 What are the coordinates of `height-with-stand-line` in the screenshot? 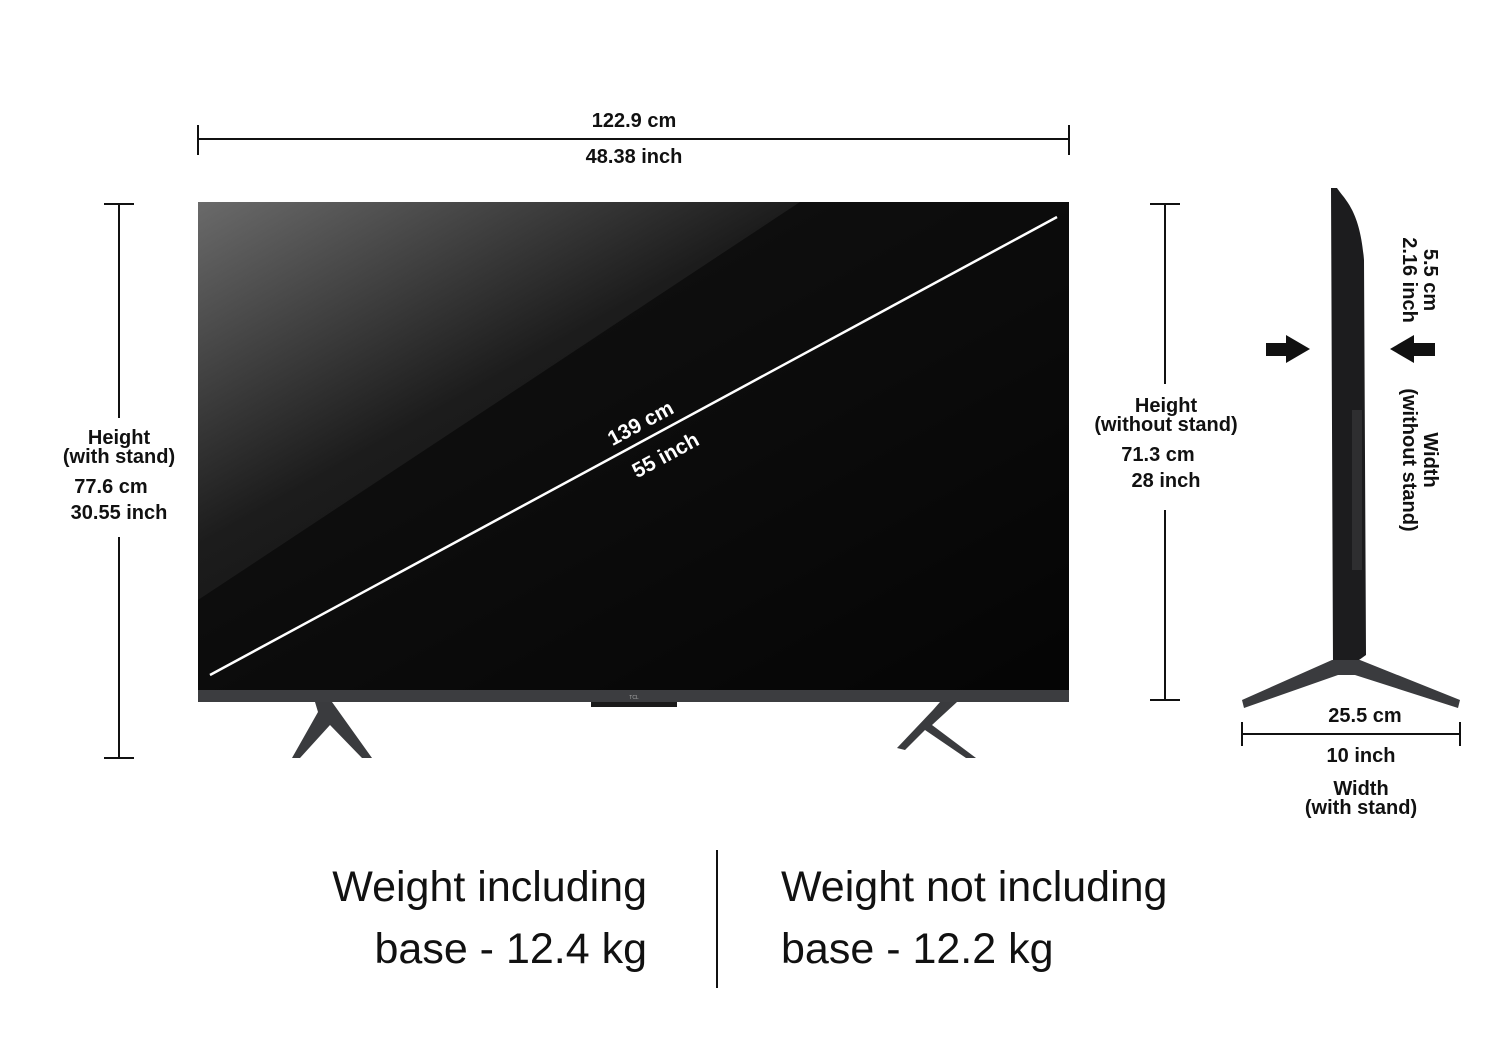 It's located at (119, 481).